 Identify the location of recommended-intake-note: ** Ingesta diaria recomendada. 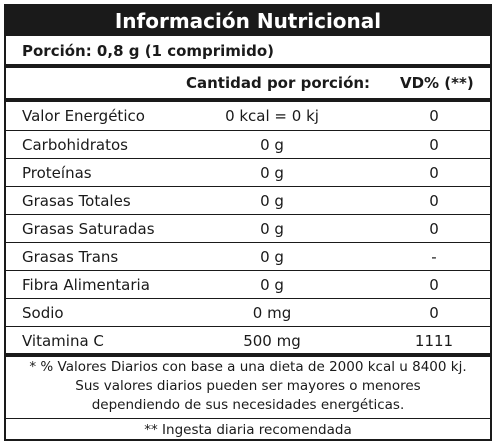
(248, 430).